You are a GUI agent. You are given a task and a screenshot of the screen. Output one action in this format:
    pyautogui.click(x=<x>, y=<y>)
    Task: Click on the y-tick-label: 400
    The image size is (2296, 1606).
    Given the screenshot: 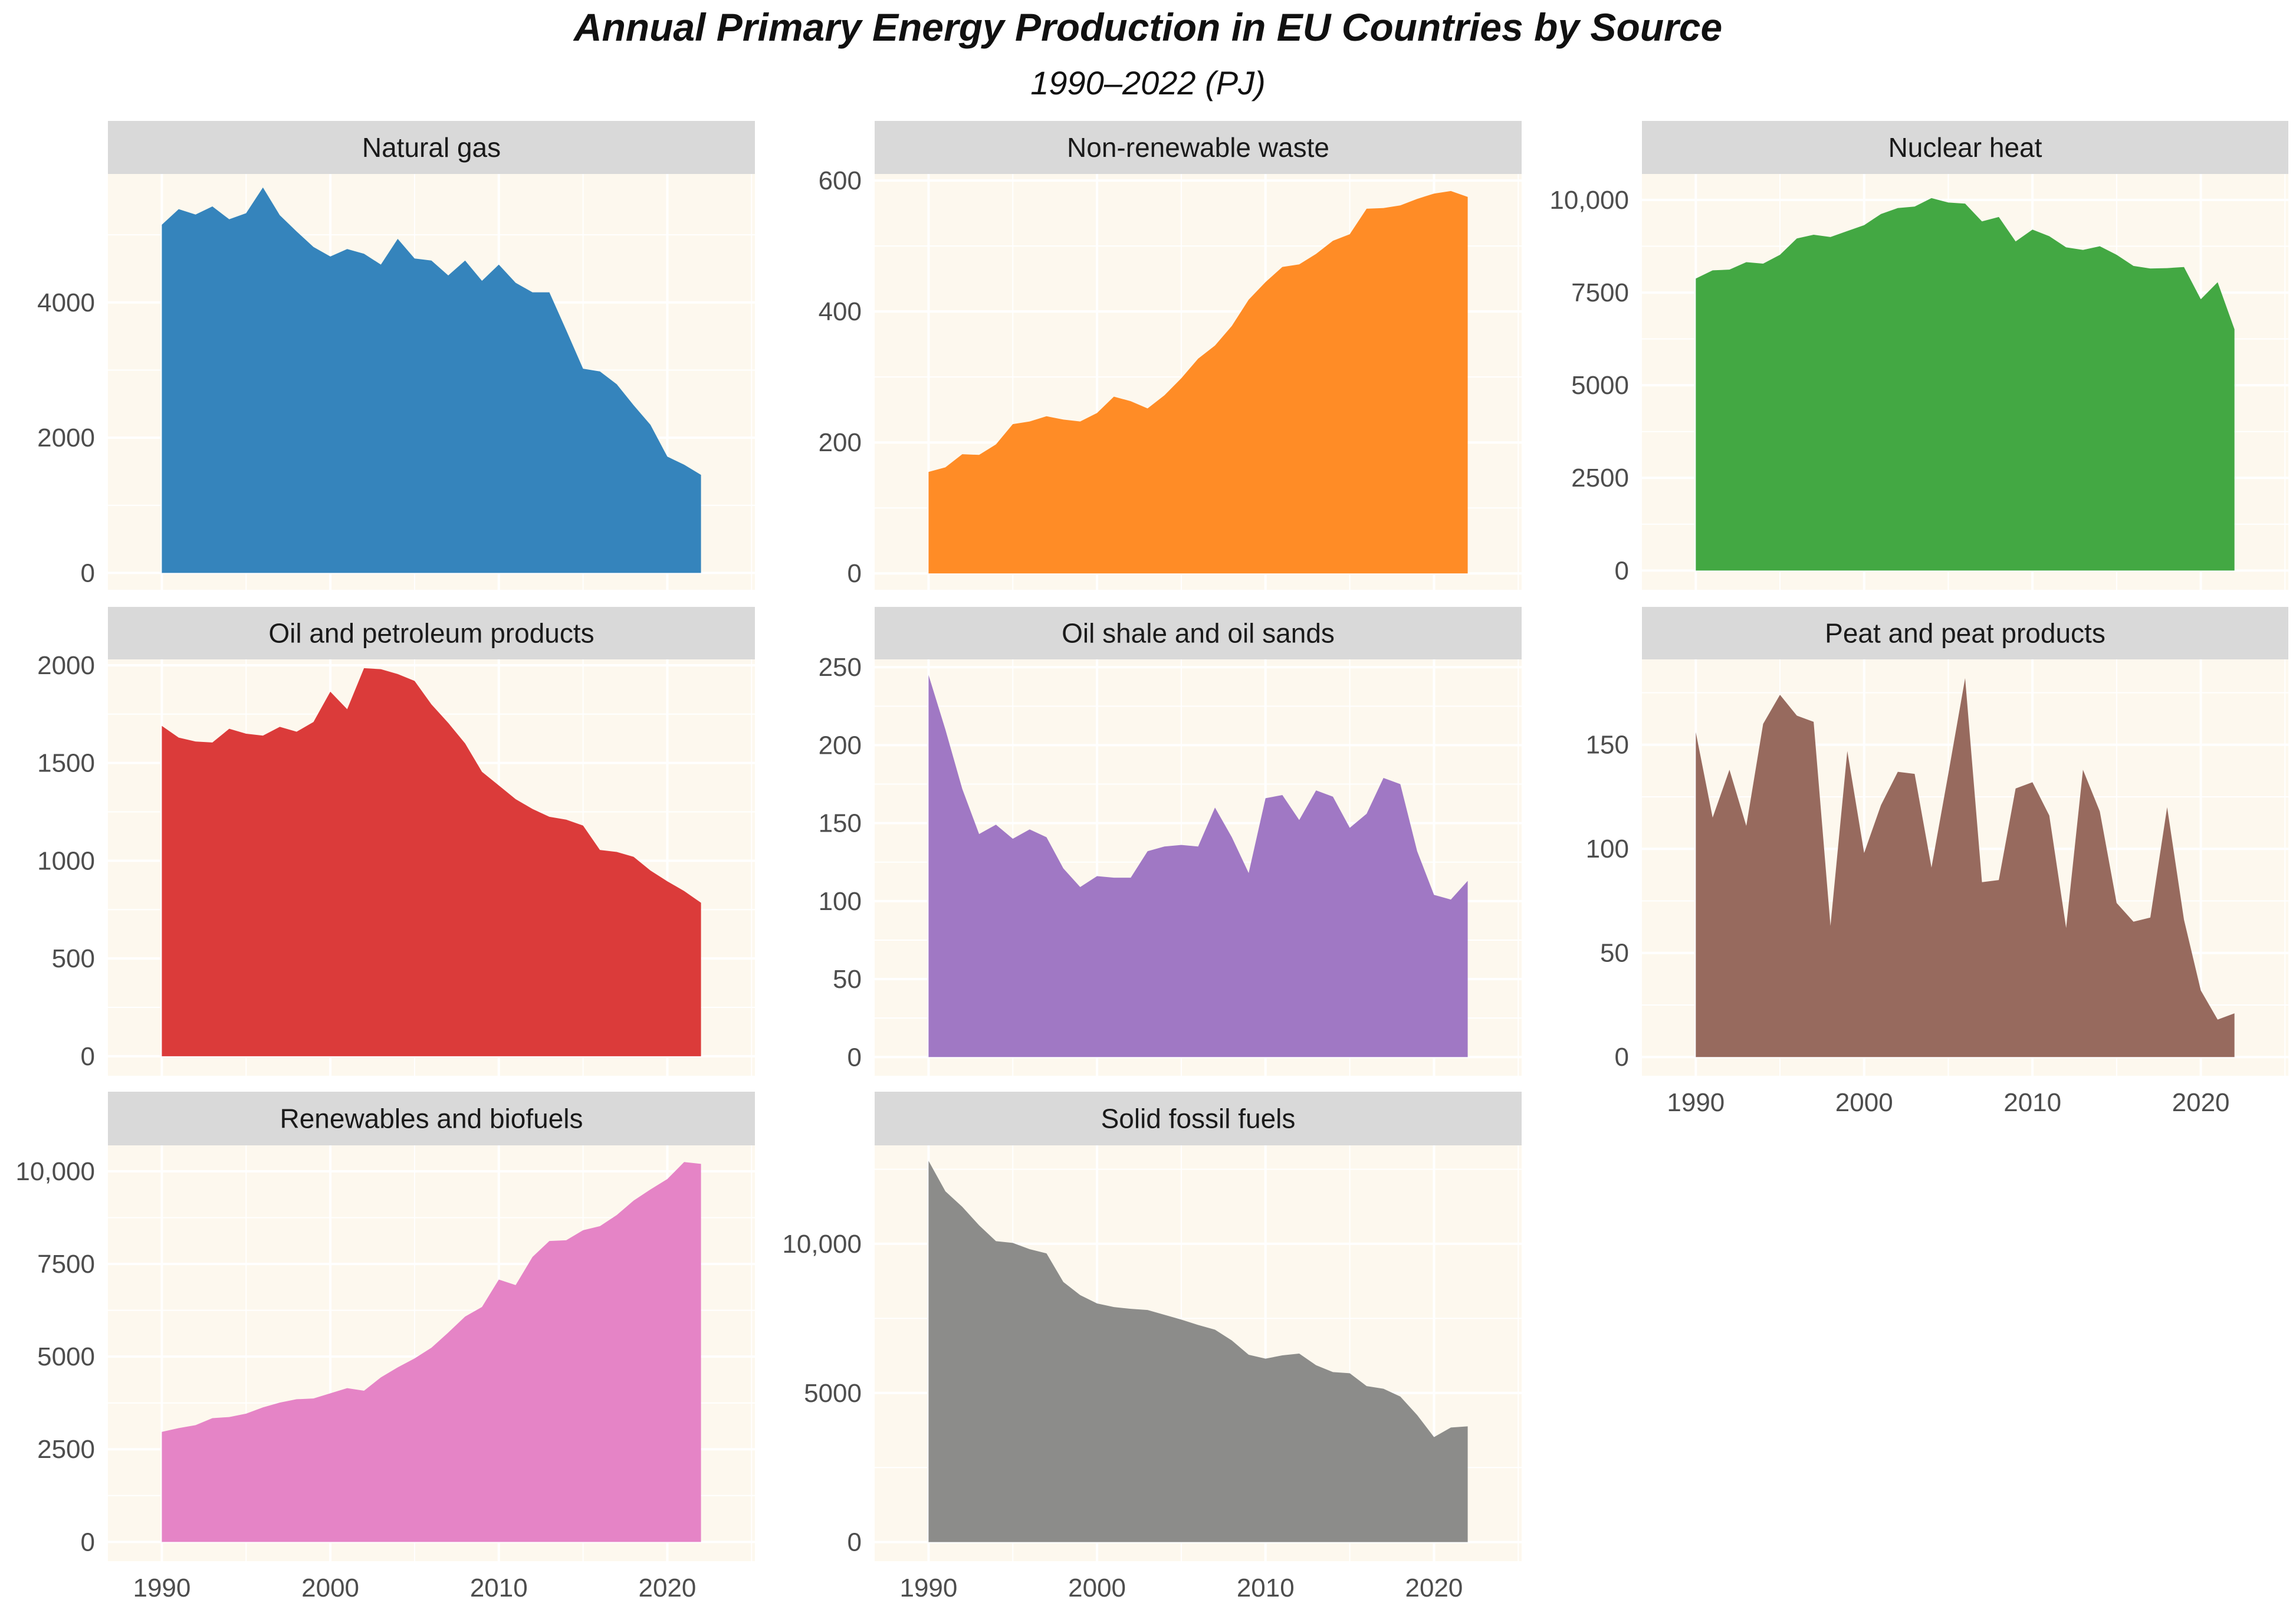 What is the action you would take?
    pyautogui.click(x=840, y=311)
    